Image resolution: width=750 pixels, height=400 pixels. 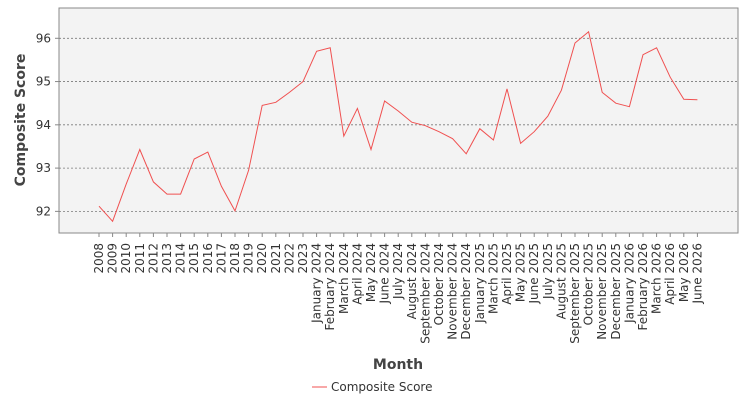 What do you see at coordinates (289, 258) in the screenshot?
I see `x-tick-label: 2022` at bounding box center [289, 258].